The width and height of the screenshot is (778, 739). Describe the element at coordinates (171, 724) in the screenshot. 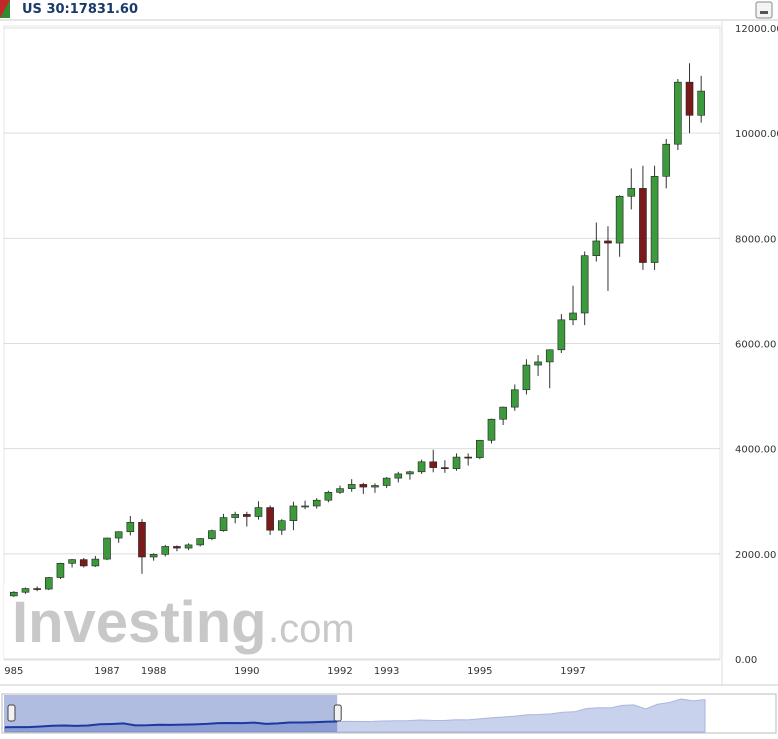

I see `navigator-line` at that location.